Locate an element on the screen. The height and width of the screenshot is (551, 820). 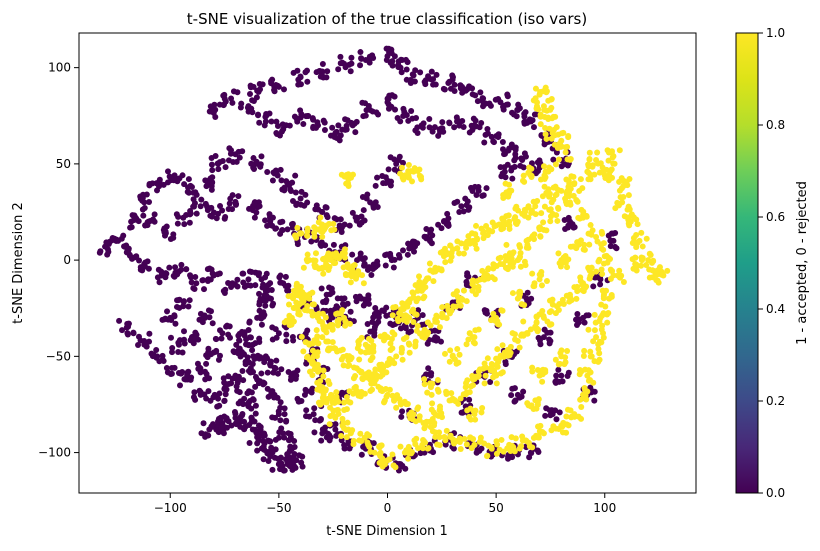
y-tick-label: −50 is located at coordinates (58, 356).